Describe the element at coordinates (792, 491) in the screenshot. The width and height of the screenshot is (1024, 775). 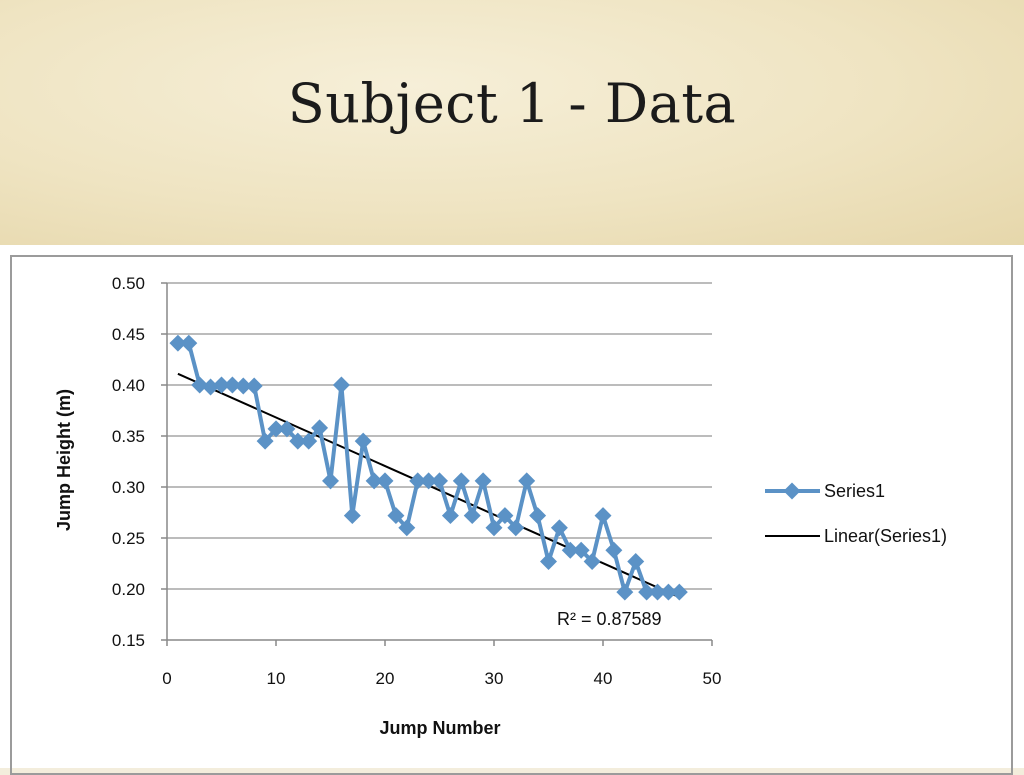
I see `legend-series1-marker` at that location.